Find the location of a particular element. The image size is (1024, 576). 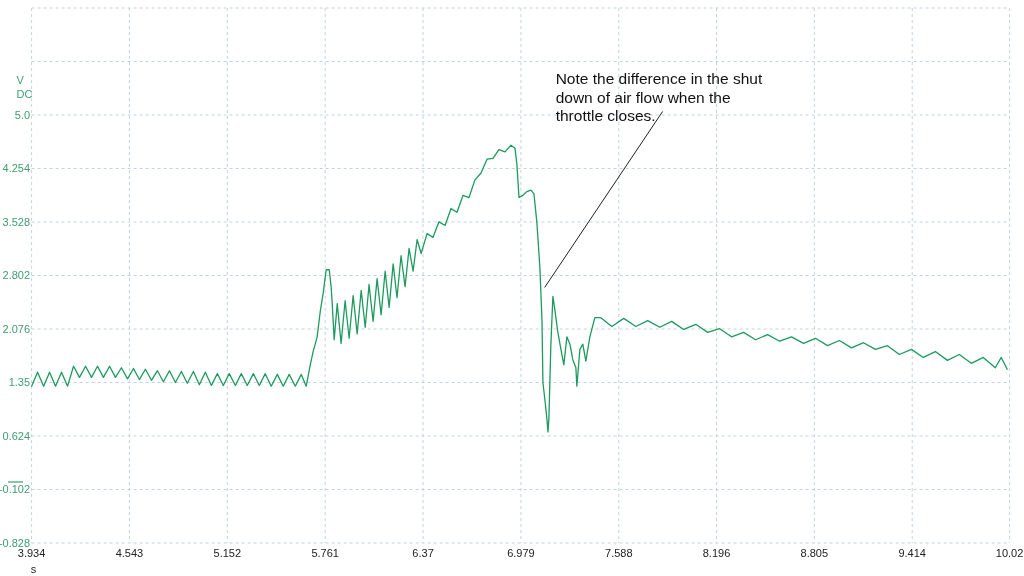

y-tick-label: 3.528 is located at coordinates (16, 221).